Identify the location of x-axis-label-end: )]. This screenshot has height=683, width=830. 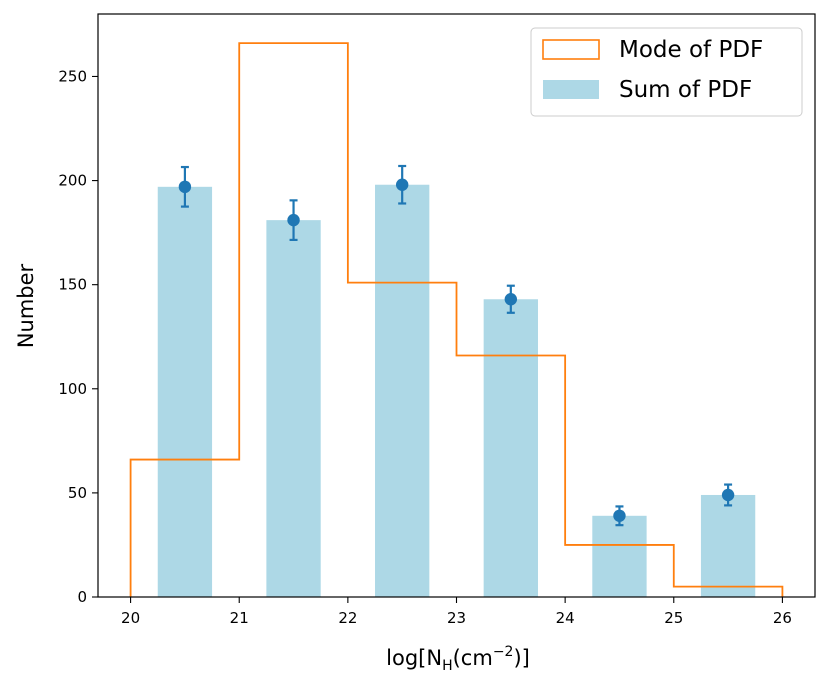
(521, 658).